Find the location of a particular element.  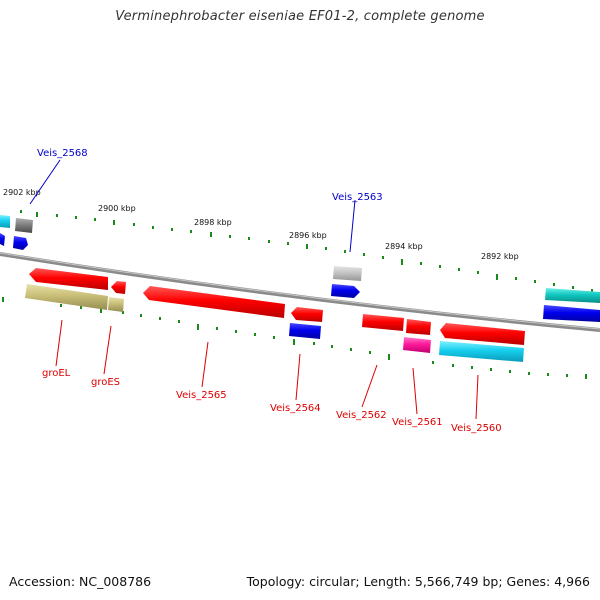

gene-label-groes: groES is located at coordinates (105, 382).